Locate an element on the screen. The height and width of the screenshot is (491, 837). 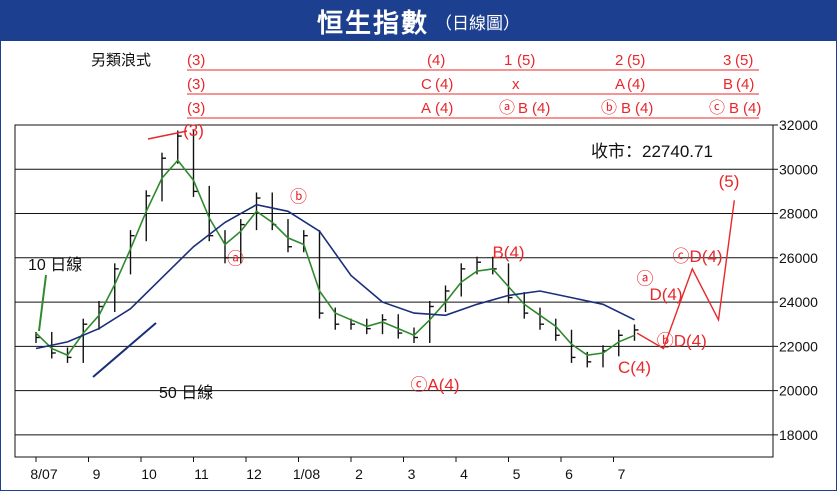
wave-r2-b: B is located at coordinates (728, 84).